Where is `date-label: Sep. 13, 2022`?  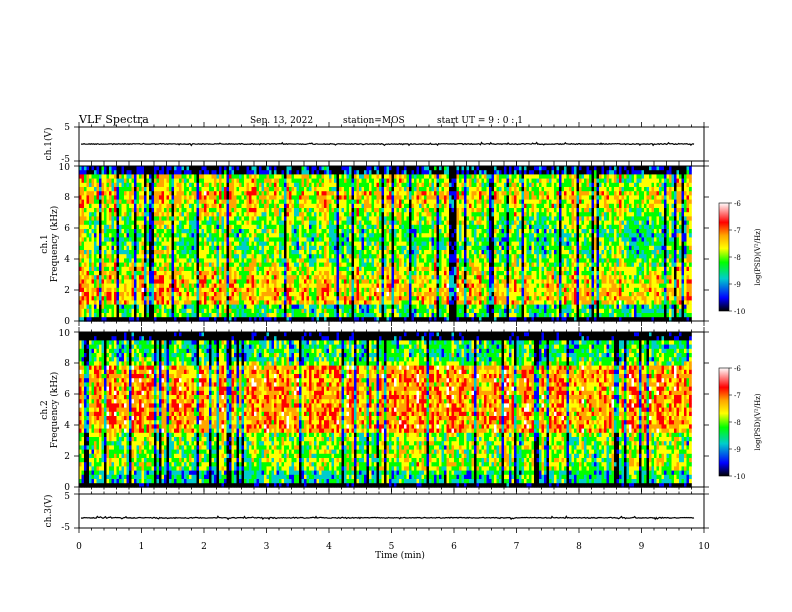
date-label: Sep. 13, 2022 is located at coordinates (281, 121).